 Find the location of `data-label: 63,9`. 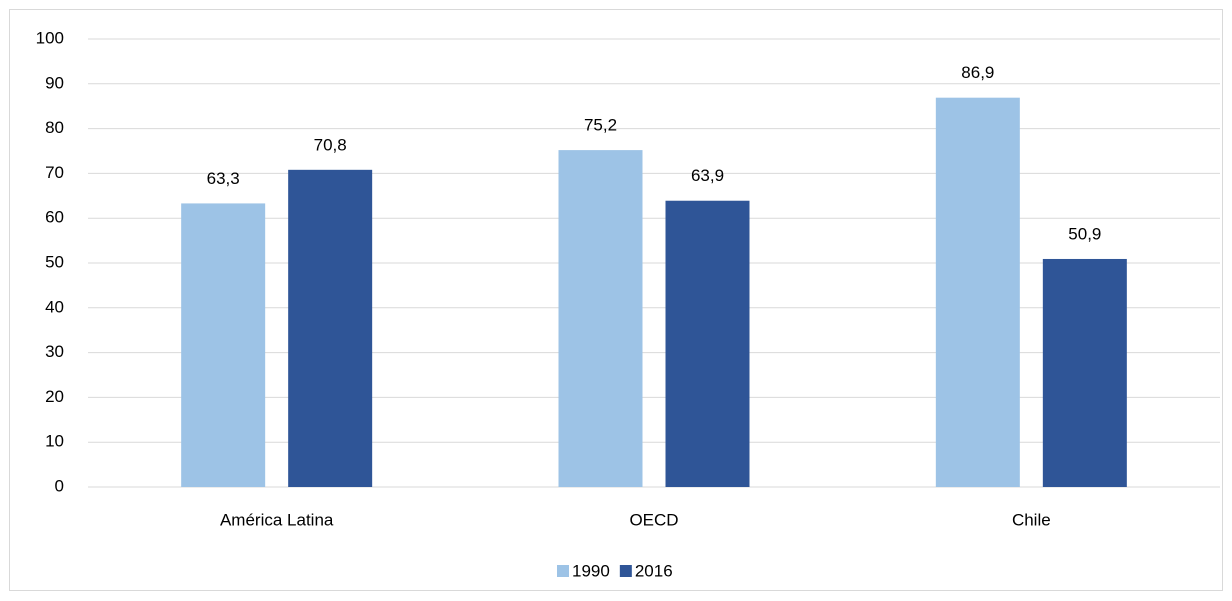

data-label: 63,9 is located at coordinates (707, 175).